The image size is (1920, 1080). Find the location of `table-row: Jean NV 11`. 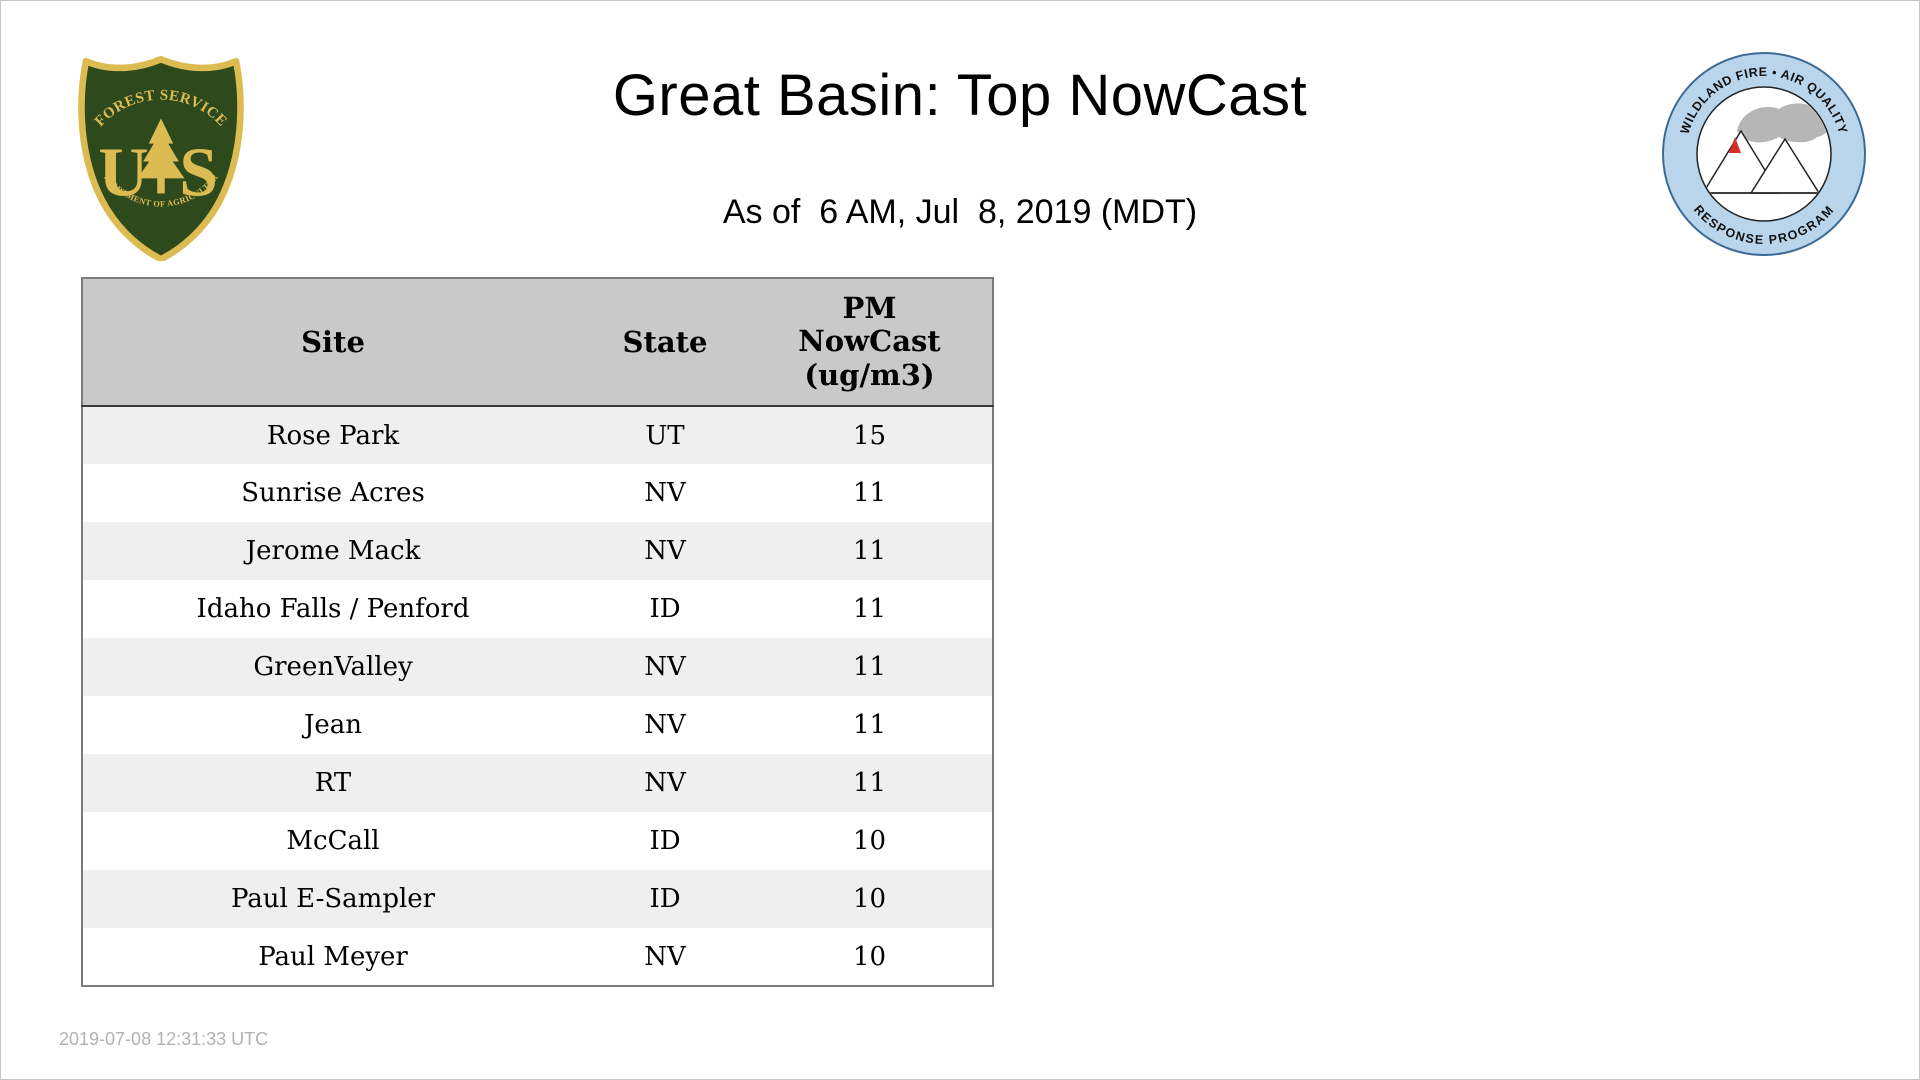

table-row: Jean NV 11 is located at coordinates (537, 725).